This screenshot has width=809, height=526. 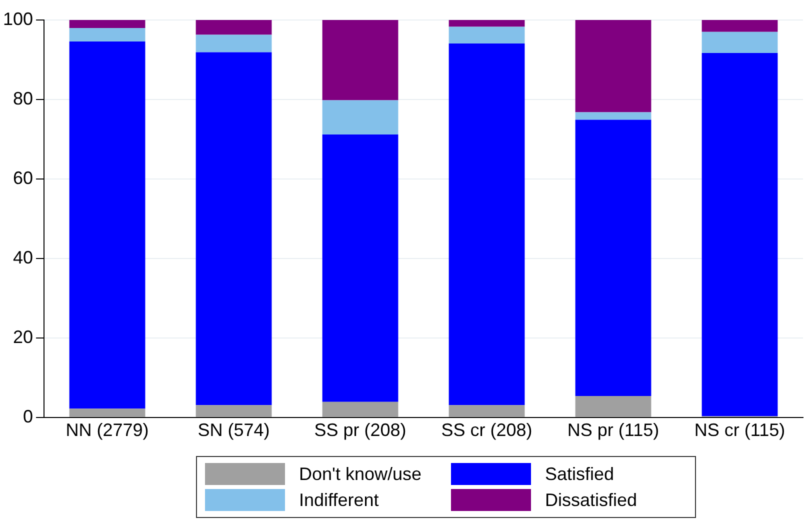 What do you see at coordinates (613, 430) in the screenshot?
I see `x-tick-label: NS pr (115)` at bounding box center [613, 430].